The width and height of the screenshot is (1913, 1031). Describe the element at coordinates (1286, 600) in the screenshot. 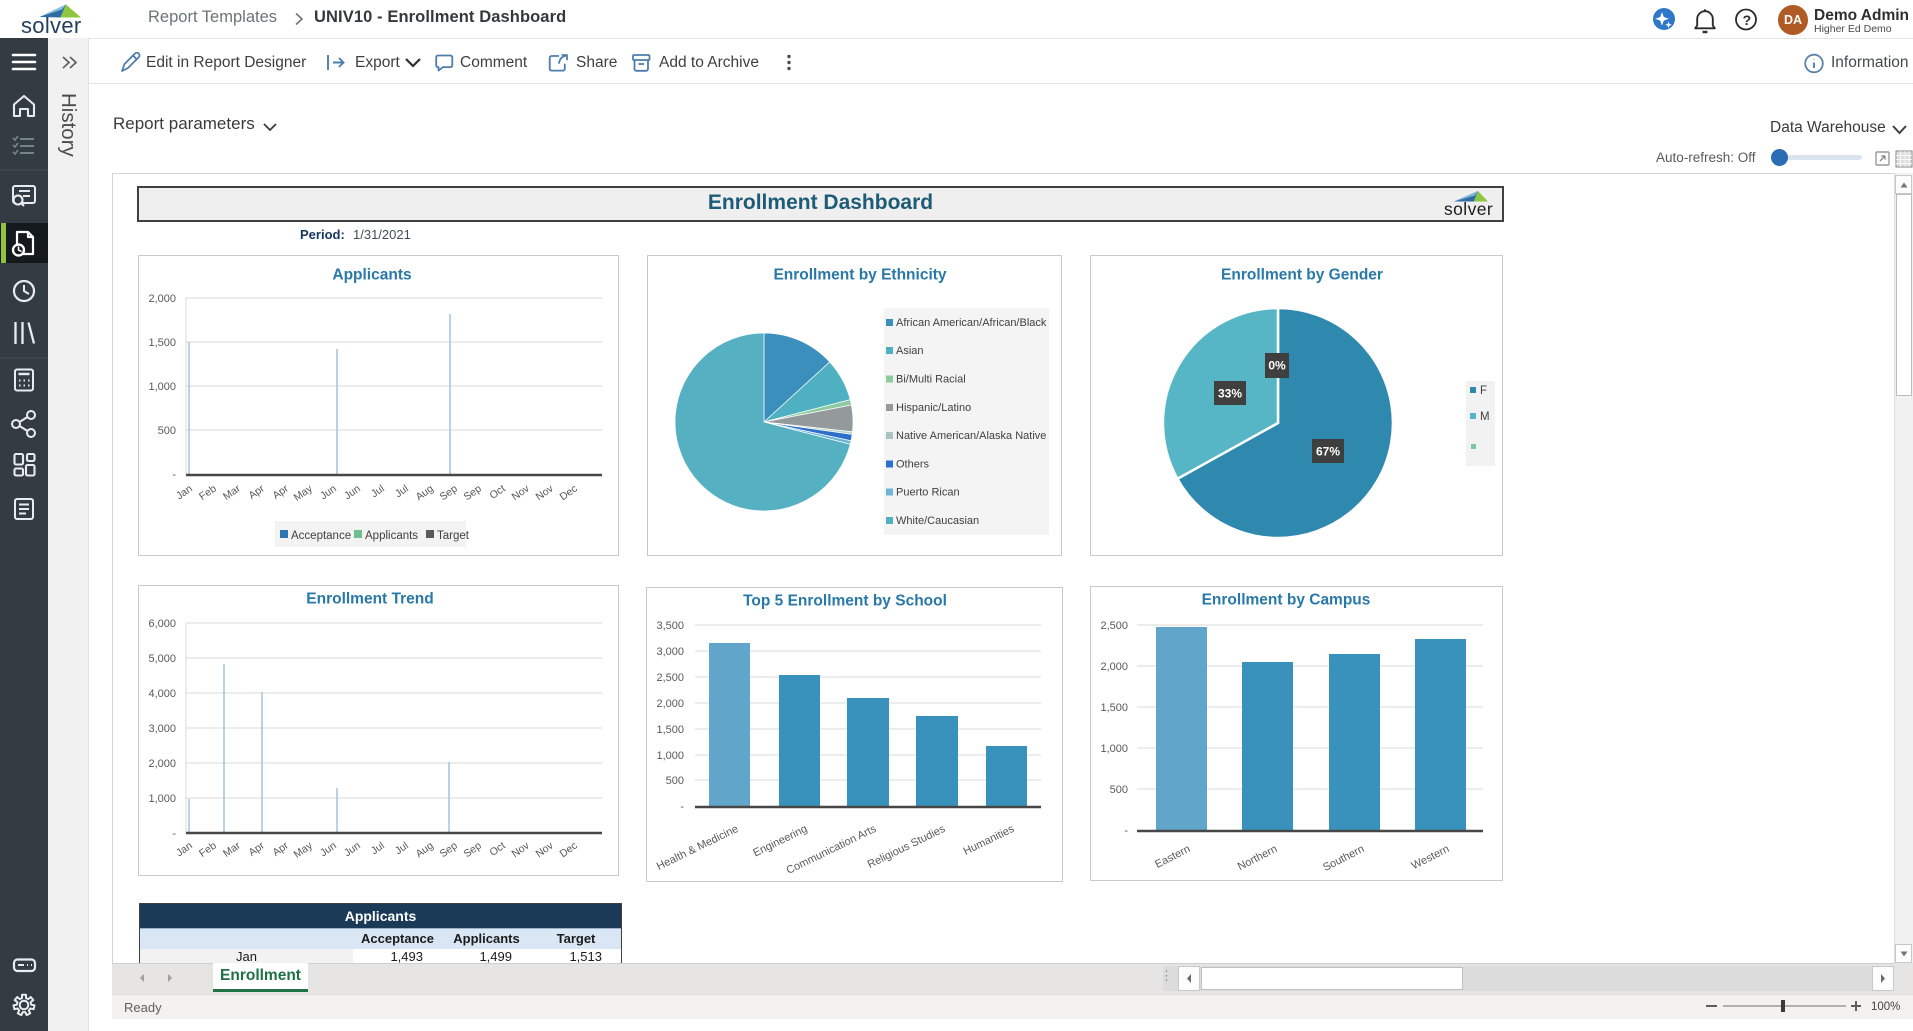

I see `svg-text: Enrollment by Campus` at that location.